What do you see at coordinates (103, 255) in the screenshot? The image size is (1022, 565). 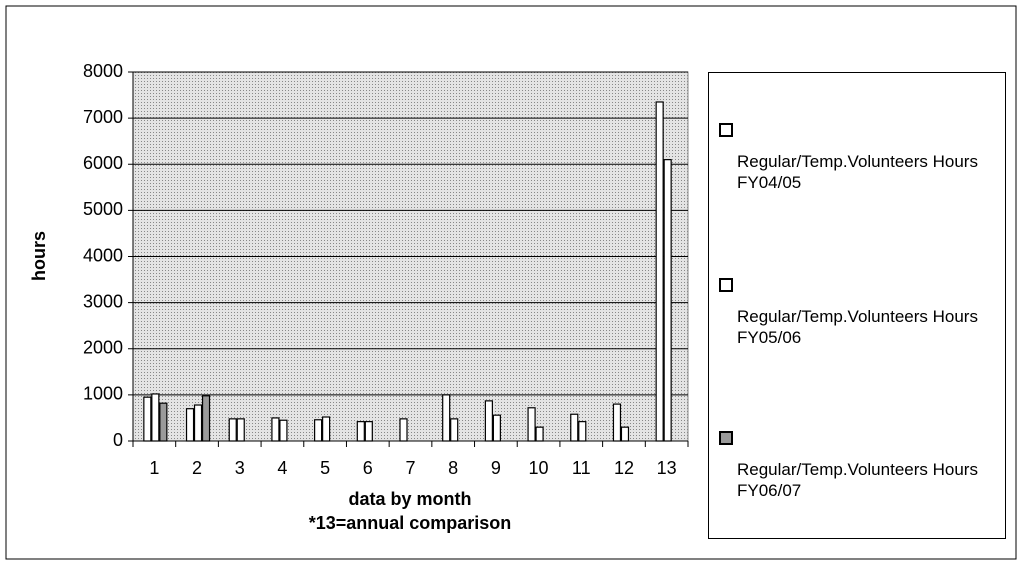 I see `y-tick-label: 4000` at bounding box center [103, 255].